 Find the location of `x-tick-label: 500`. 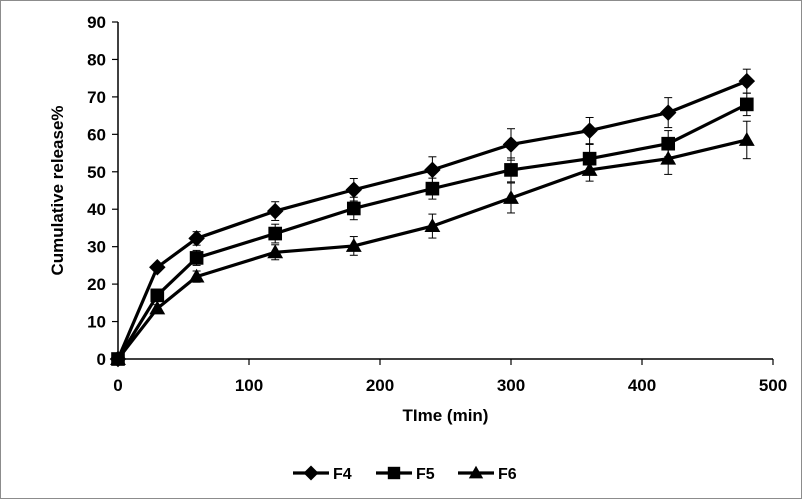

x-tick-label: 500 is located at coordinates (773, 385).